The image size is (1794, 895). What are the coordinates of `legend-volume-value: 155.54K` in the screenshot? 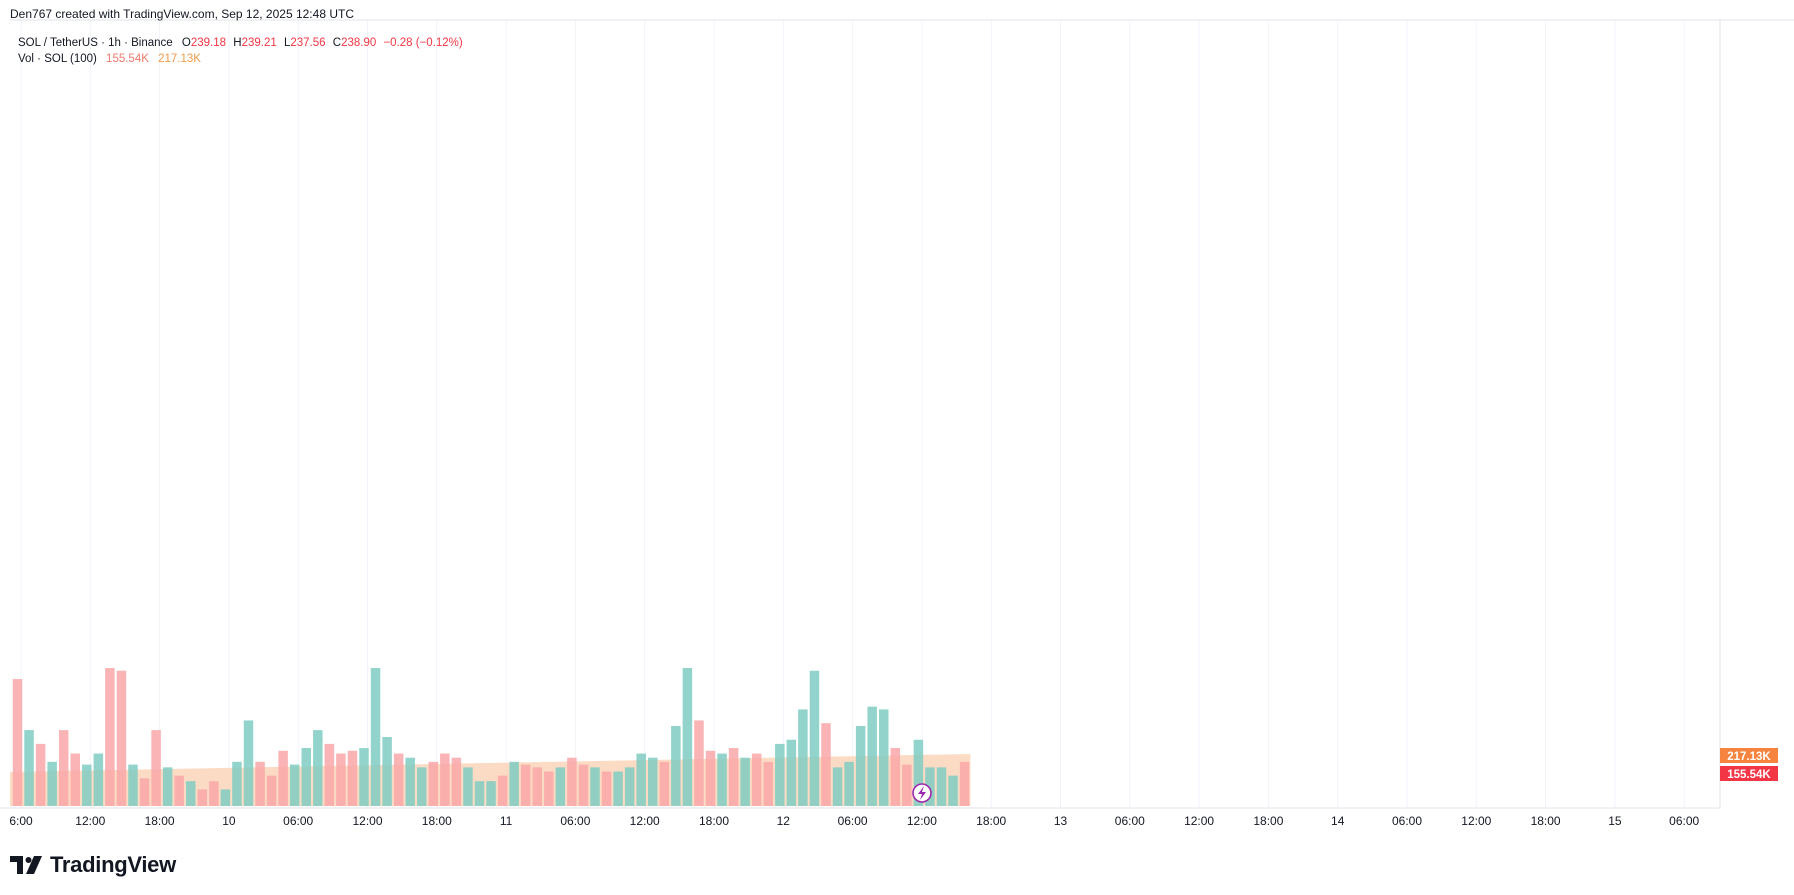 It's located at (127, 59).